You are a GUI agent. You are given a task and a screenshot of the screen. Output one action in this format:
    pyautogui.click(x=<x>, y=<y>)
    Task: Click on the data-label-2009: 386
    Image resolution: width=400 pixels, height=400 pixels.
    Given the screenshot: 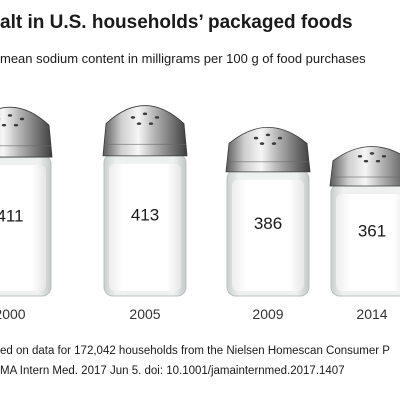 What is the action you would take?
    pyautogui.click(x=268, y=223)
    